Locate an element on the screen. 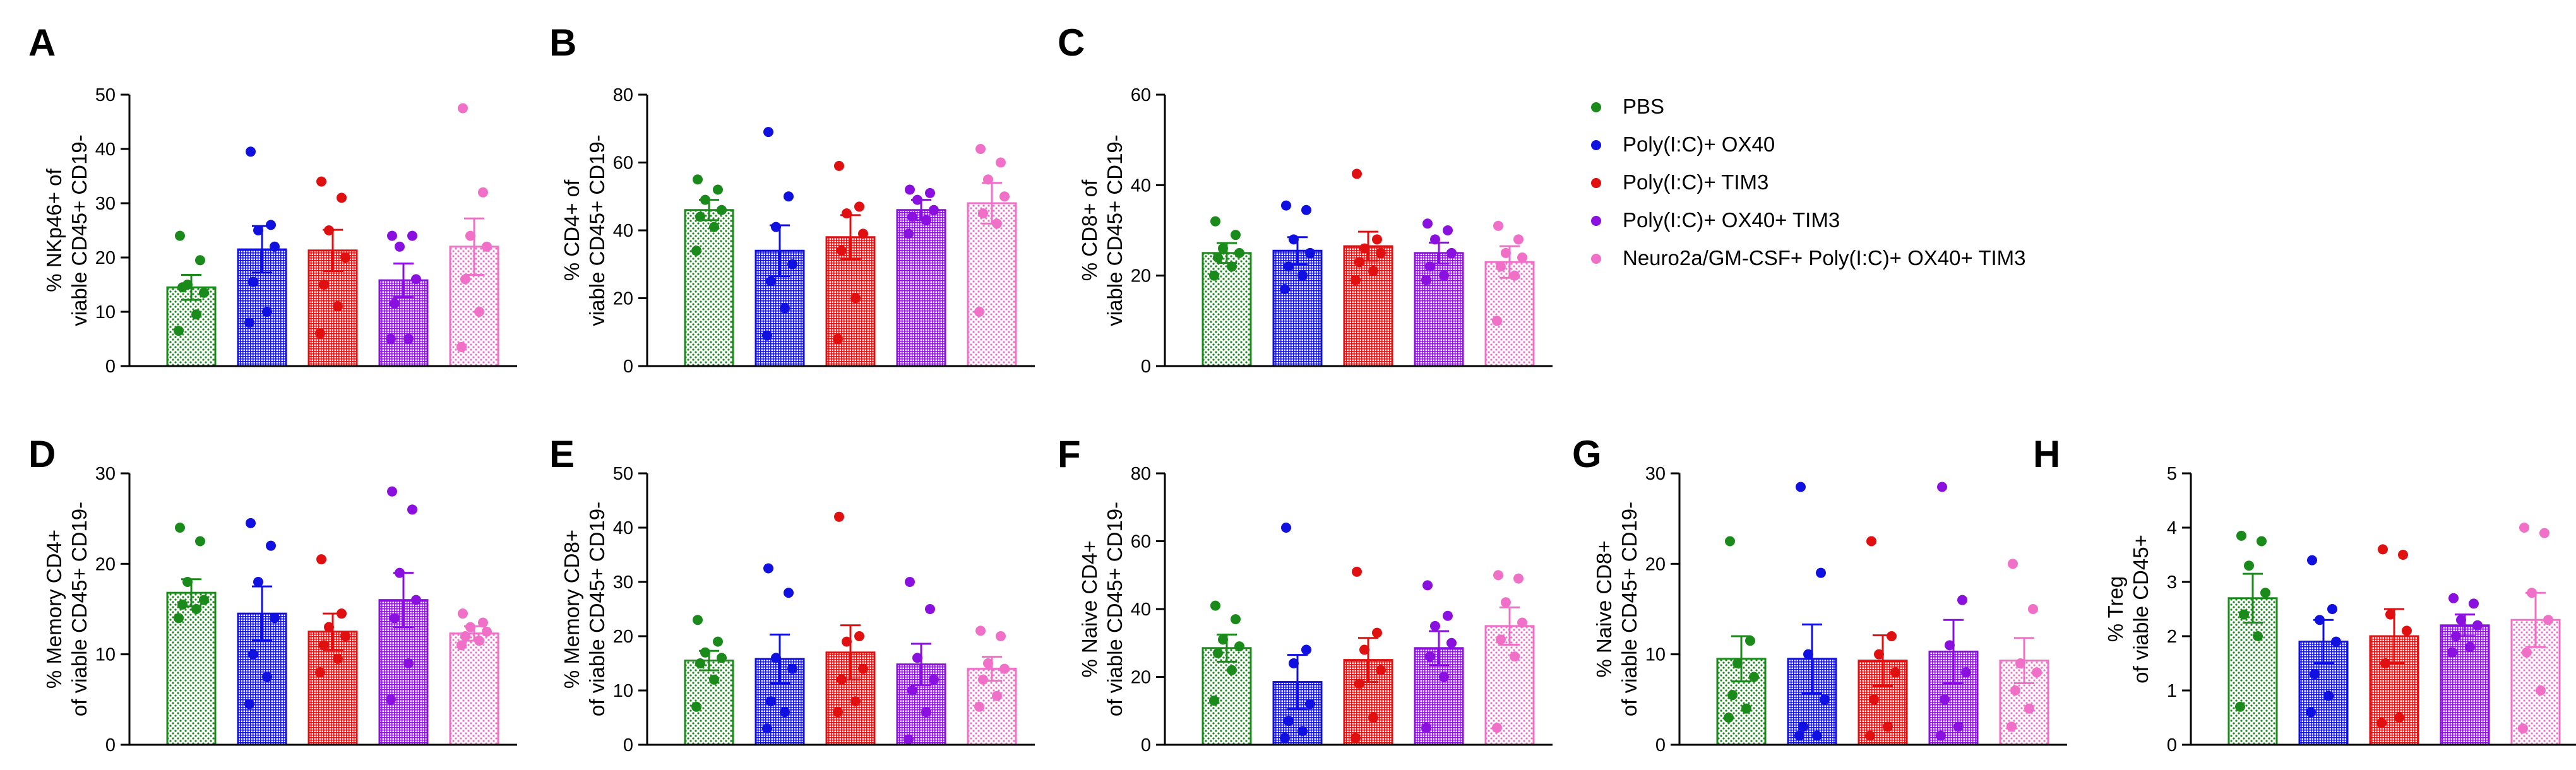 The height and width of the screenshot is (770, 2576). y-axis-title: % Naive CD8+of viable CD45+ CD19- is located at coordinates (1616, 609).